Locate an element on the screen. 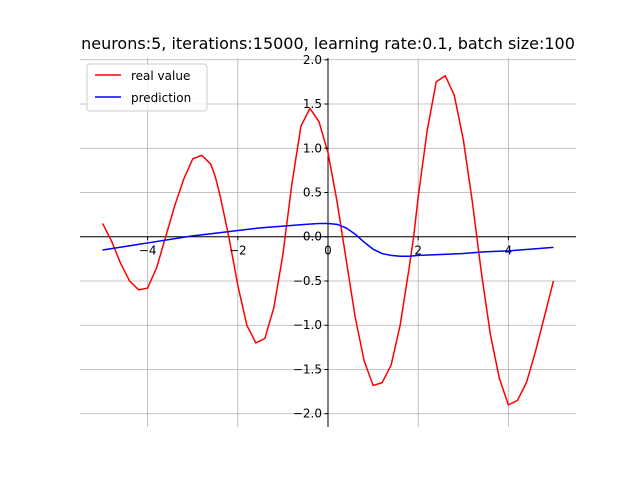 This screenshot has height=480, width=640. x-tick-label: −4 is located at coordinates (148, 251).